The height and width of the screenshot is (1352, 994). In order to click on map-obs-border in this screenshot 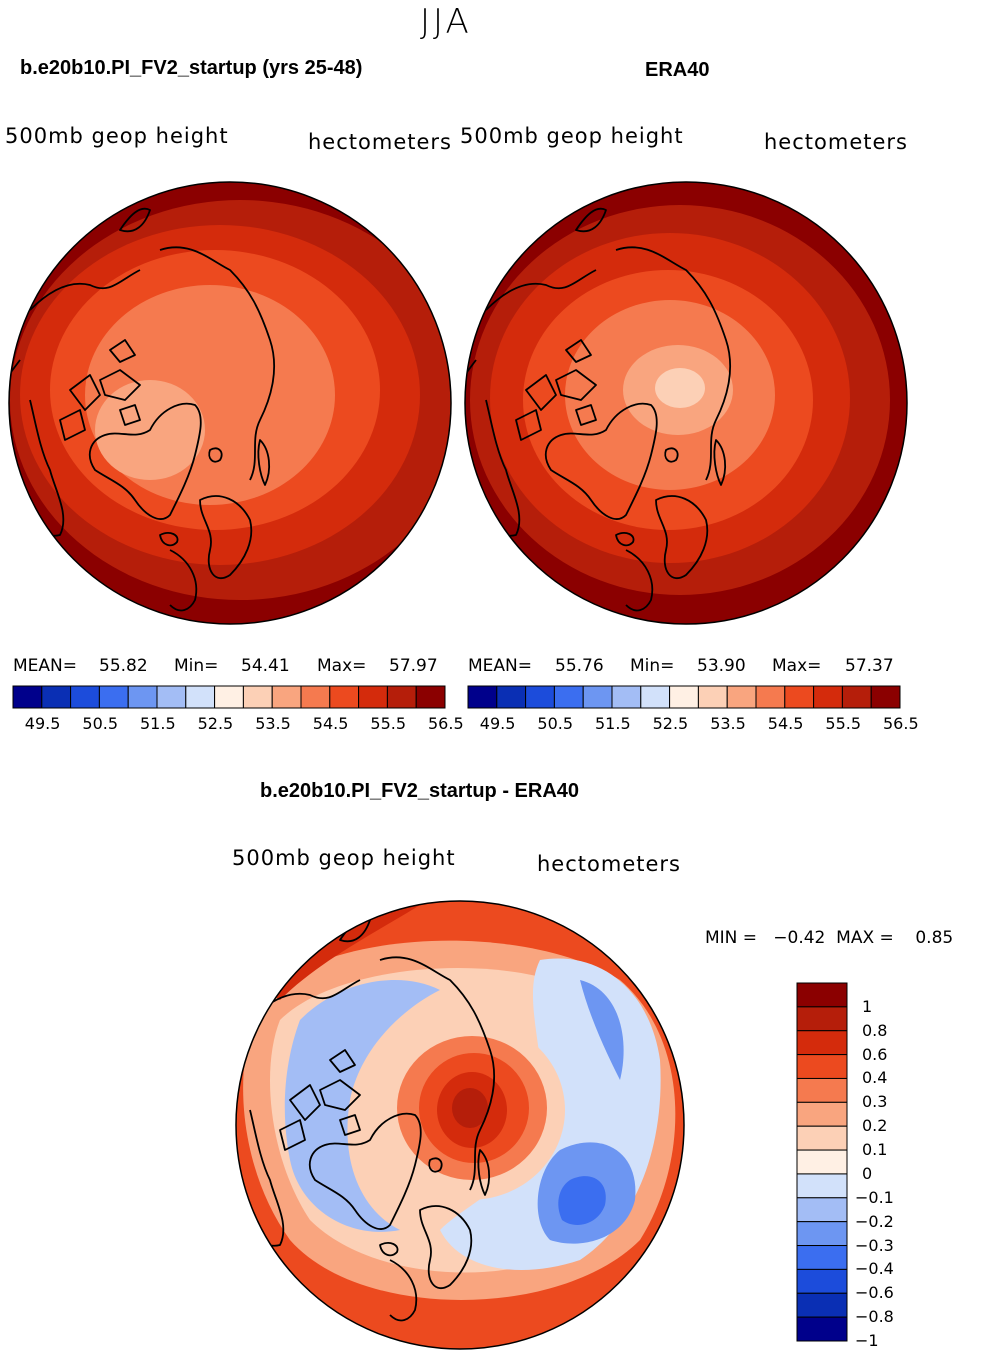, I will do `click(686, 403)`.